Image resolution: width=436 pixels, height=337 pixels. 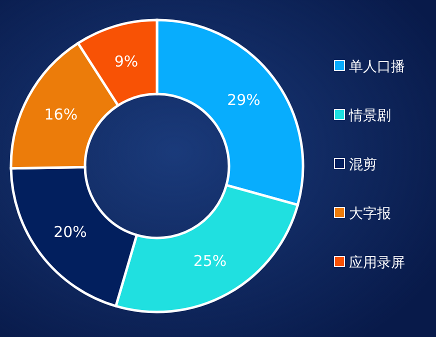 I want to click on data-label: 9%, so click(x=126, y=61).